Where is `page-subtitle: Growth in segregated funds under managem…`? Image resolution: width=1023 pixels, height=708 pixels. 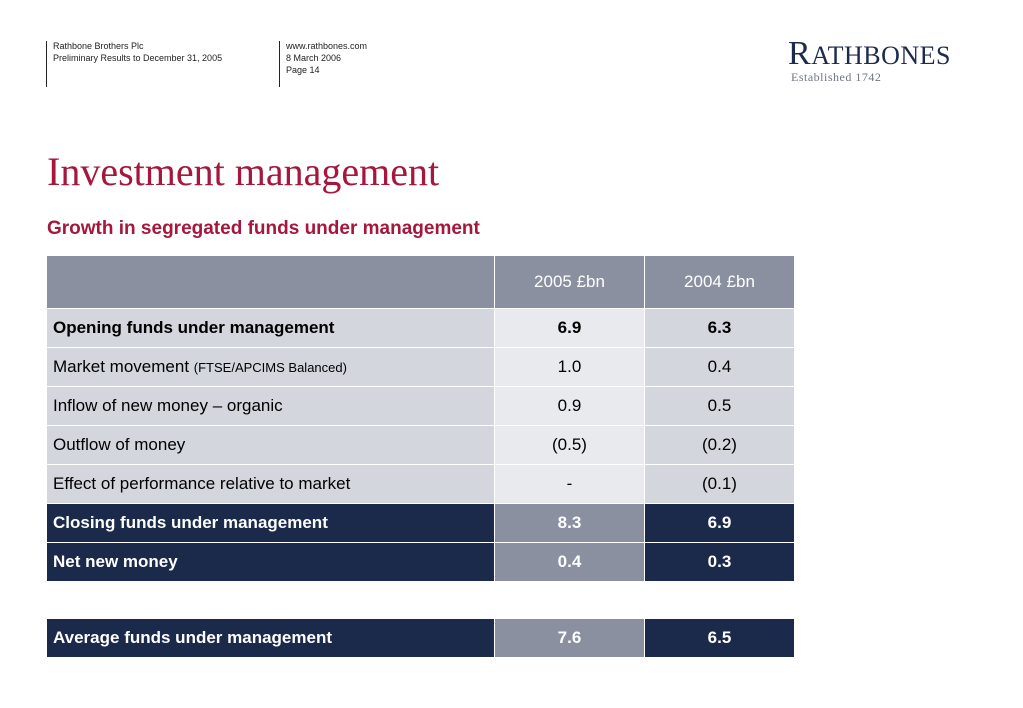
page-subtitle: Growth in segregated funds under managem… is located at coordinates (263, 228).